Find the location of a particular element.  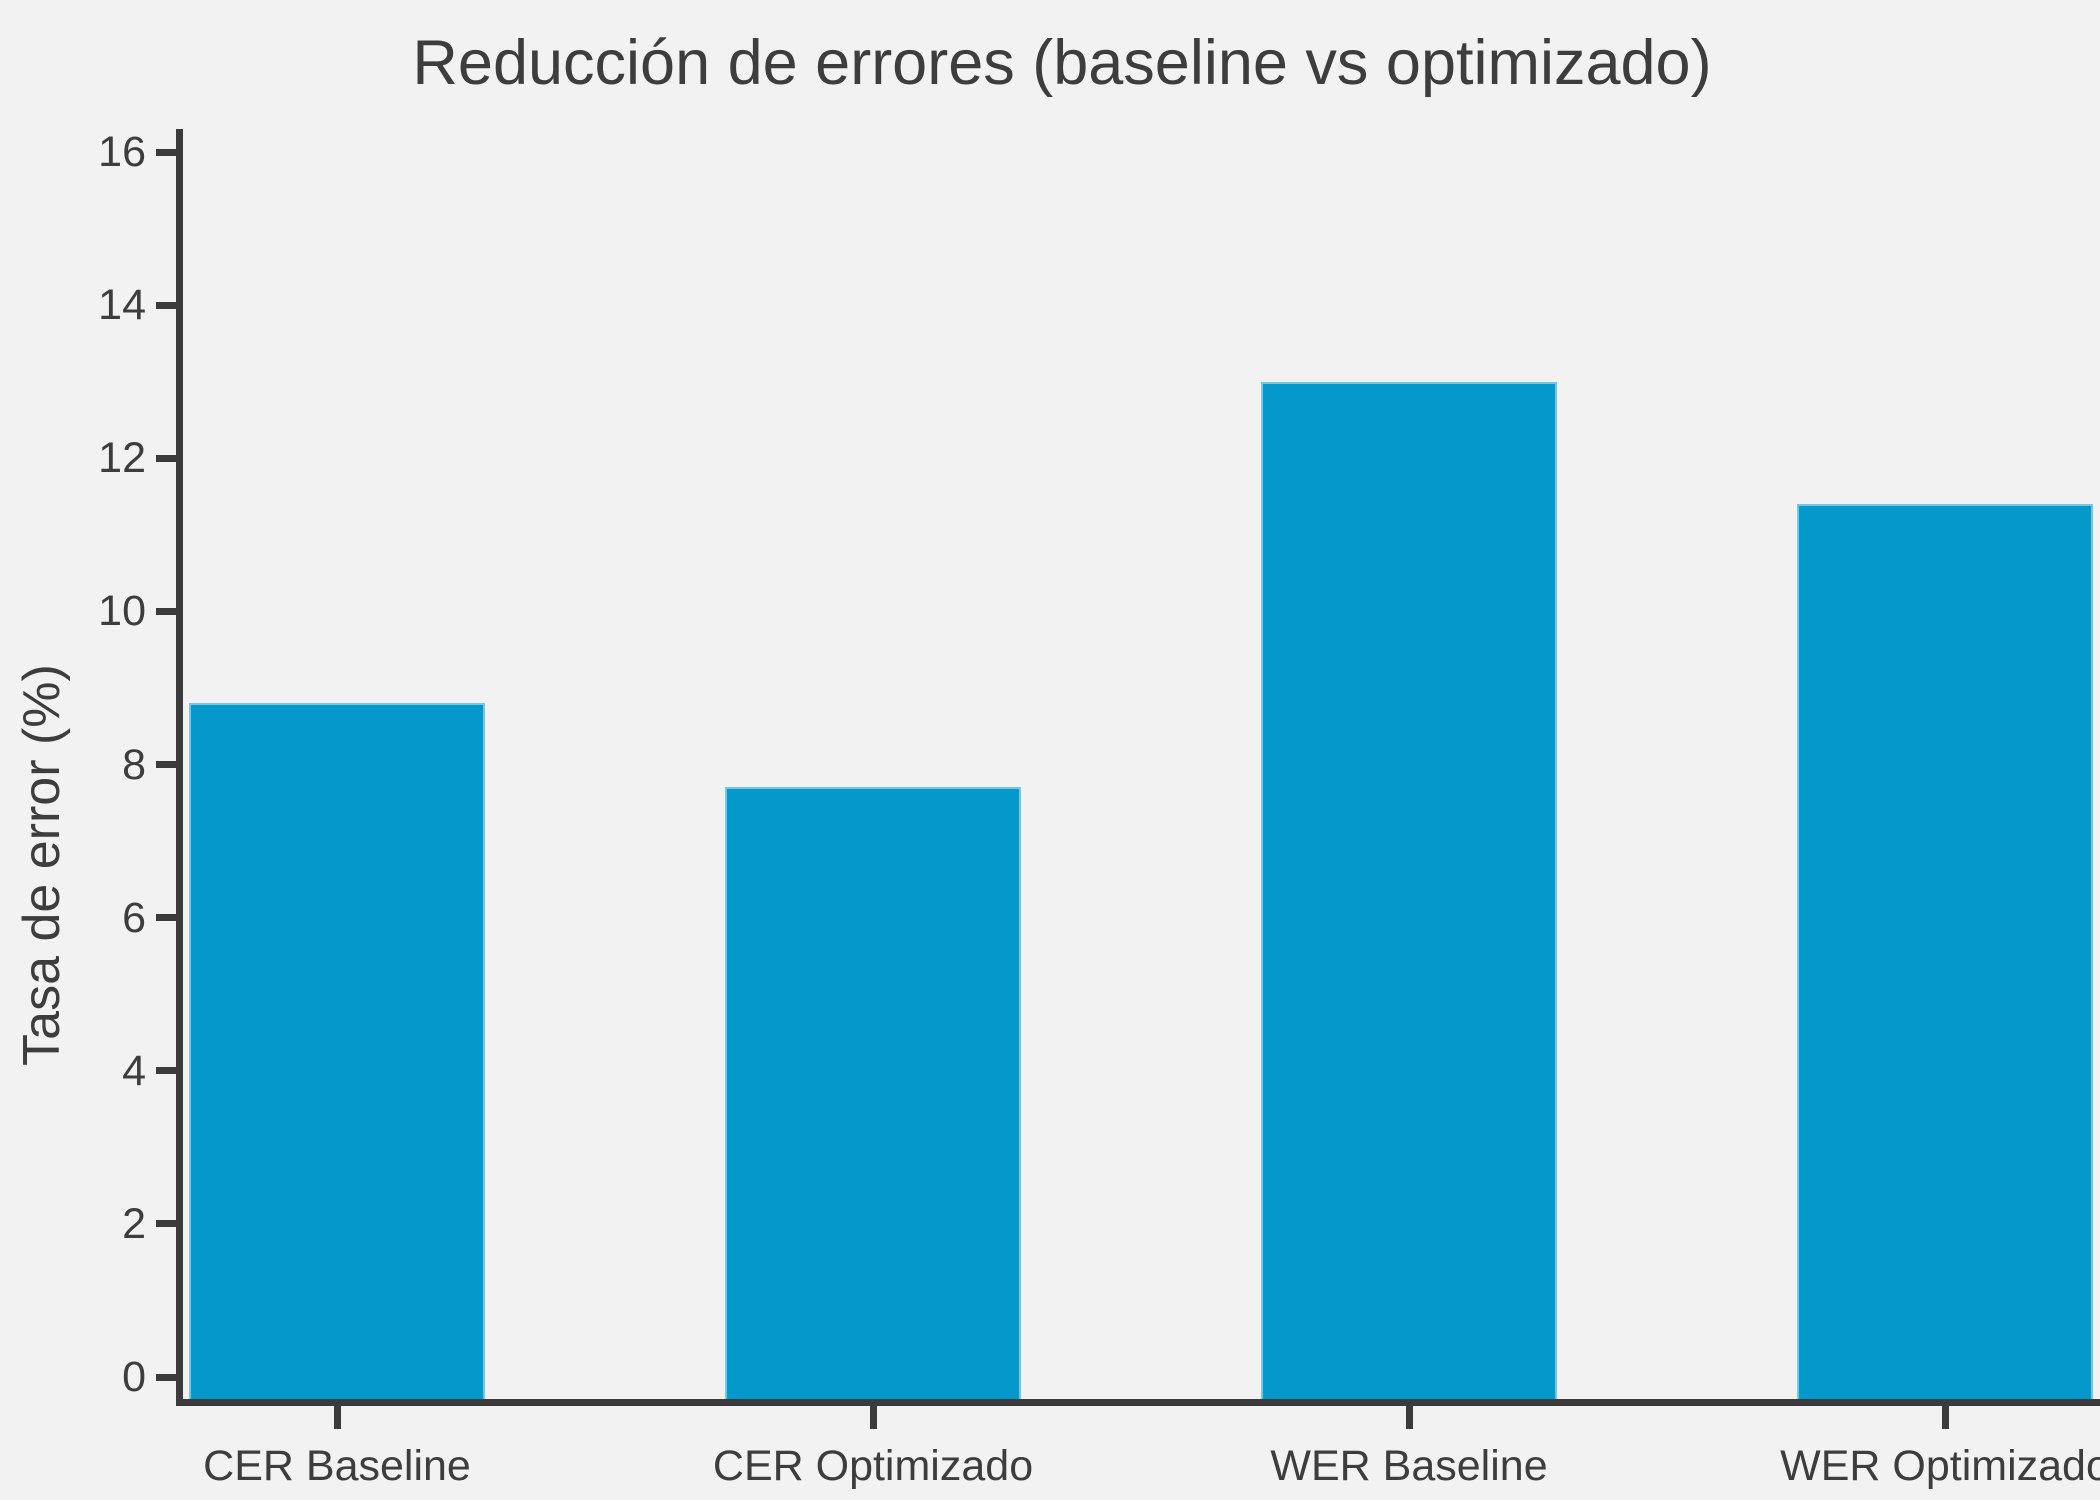

bar-cer-optimizado is located at coordinates (873, 1093).